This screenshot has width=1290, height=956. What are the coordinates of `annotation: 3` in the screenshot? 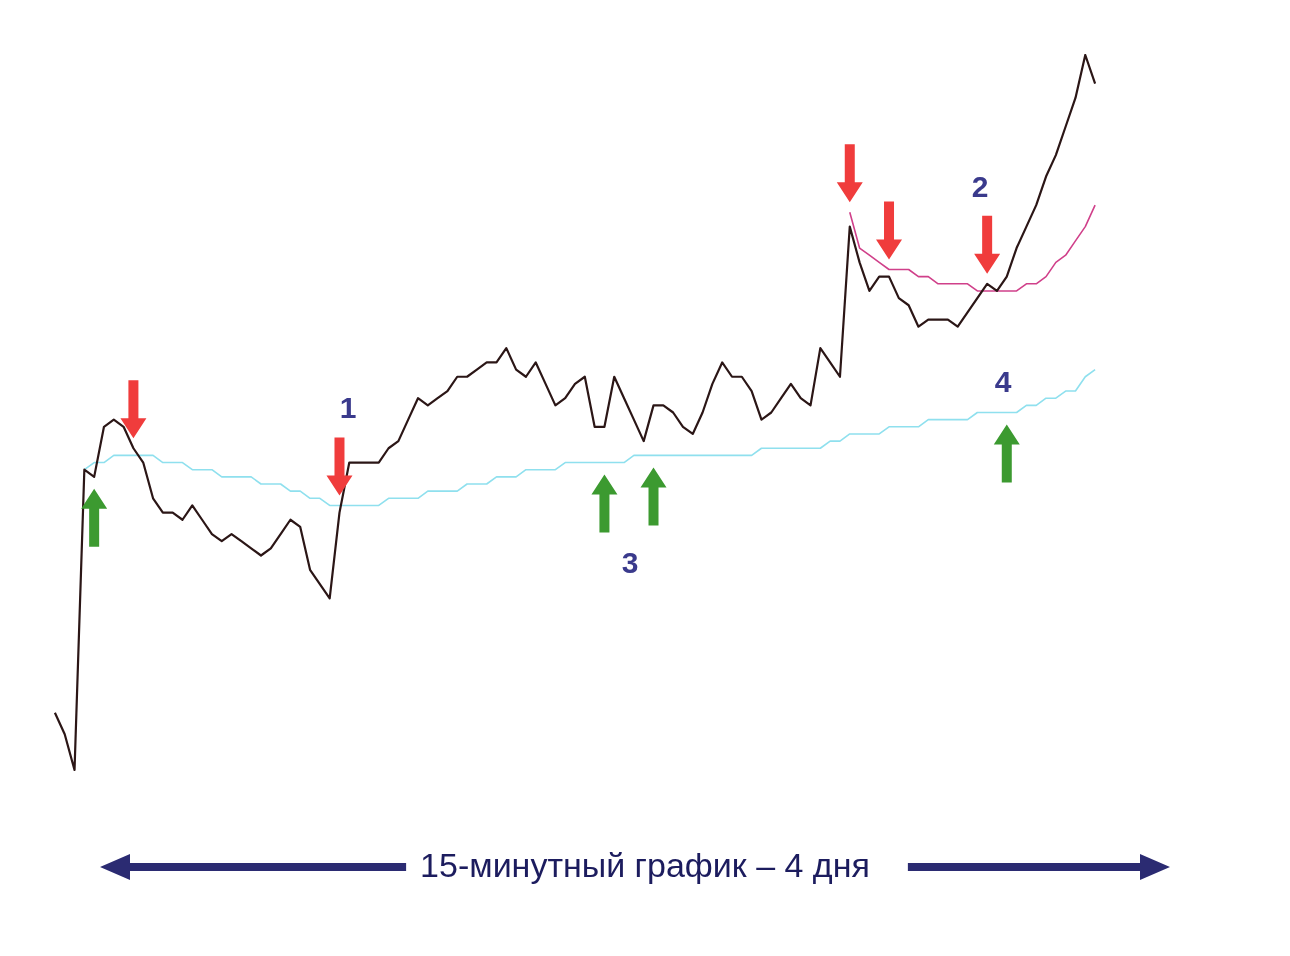 It's located at (630, 563).